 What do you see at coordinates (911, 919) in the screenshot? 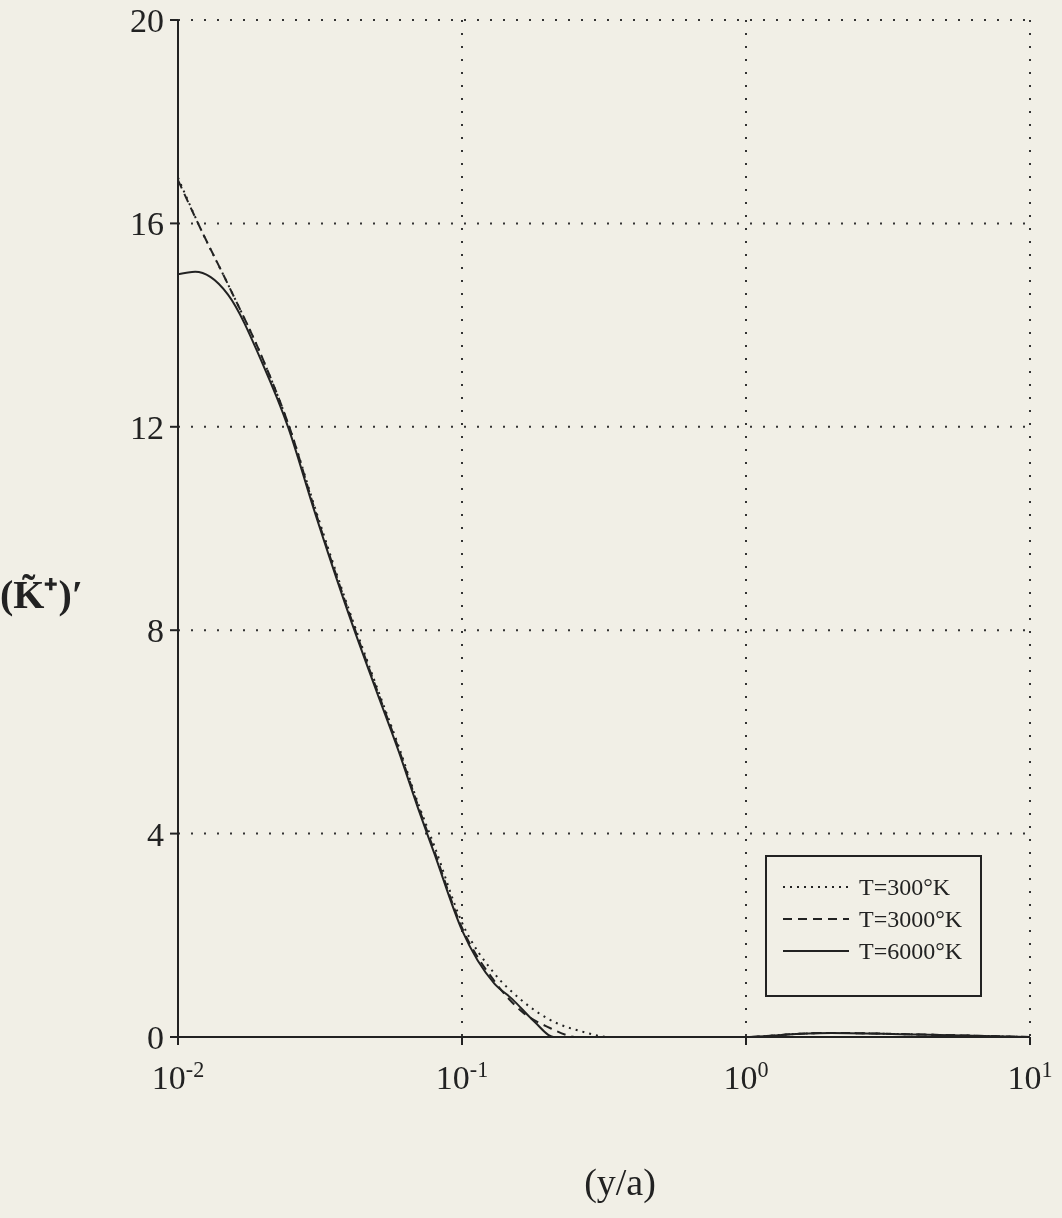
I see `legend-label: T=3000°K` at bounding box center [911, 919].